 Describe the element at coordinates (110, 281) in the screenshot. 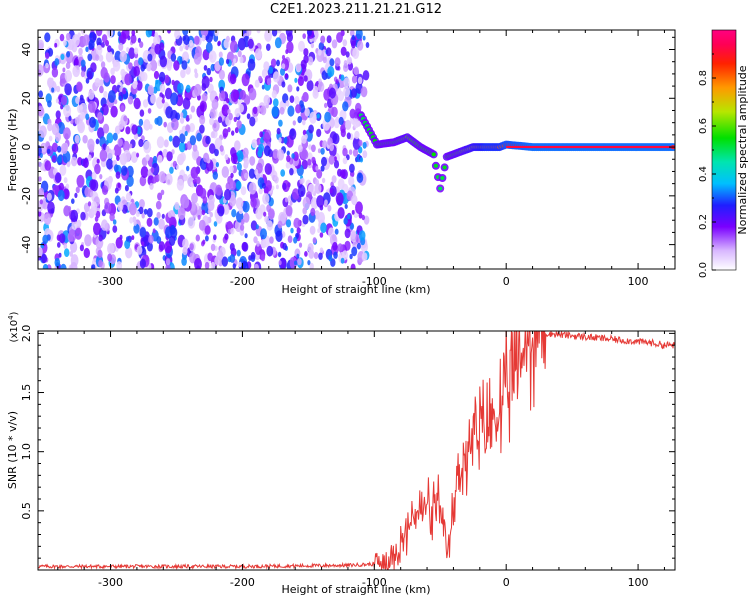

I see `x-tick-label: -300` at that location.